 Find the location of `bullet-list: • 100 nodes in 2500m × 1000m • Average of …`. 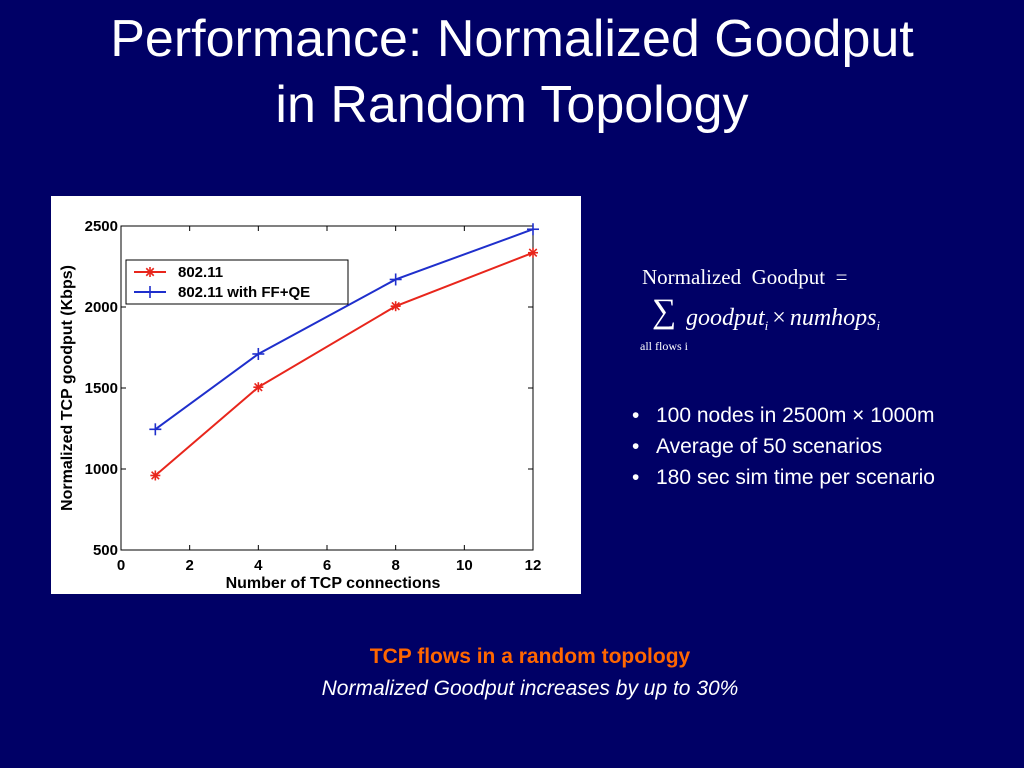

bullet-list: • 100 nodes in 2500m × 1000m • Average of … is located at coordinates (781, 446).